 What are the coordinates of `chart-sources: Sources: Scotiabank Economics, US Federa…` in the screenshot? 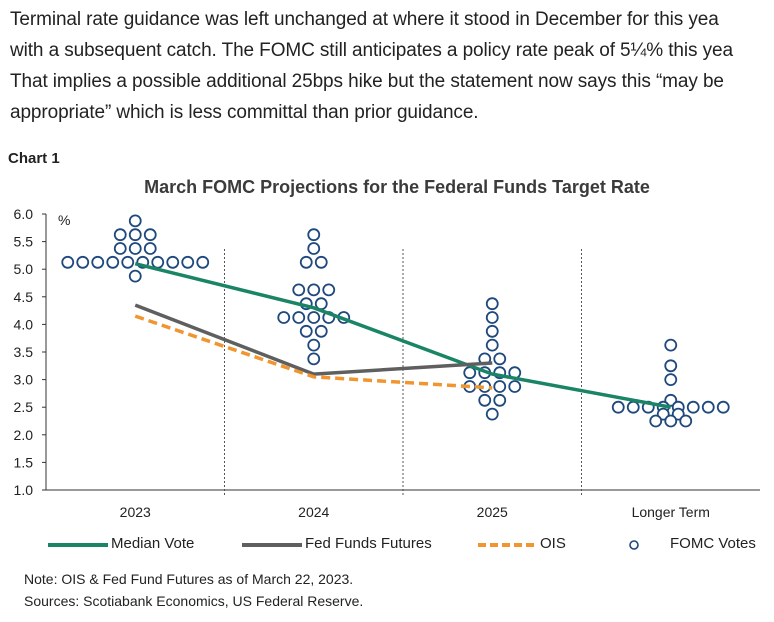 It's located at (194, 601).